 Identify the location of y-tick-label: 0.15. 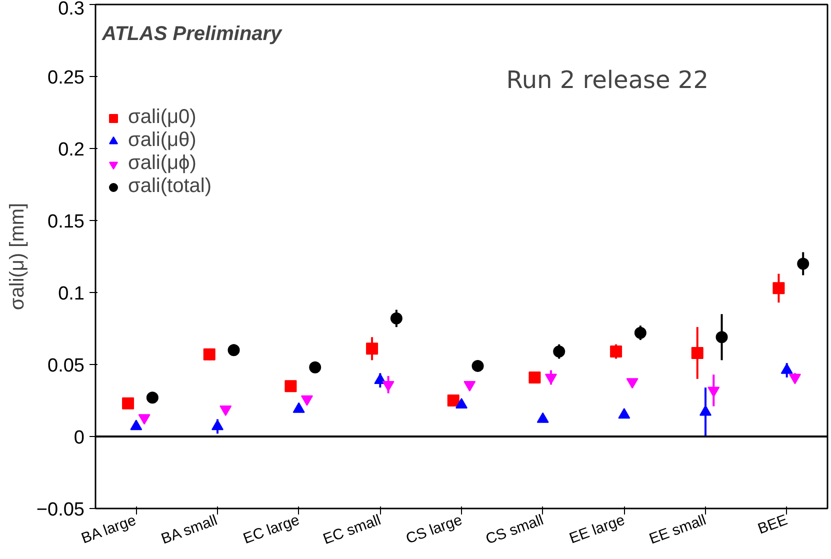
(66, 222).